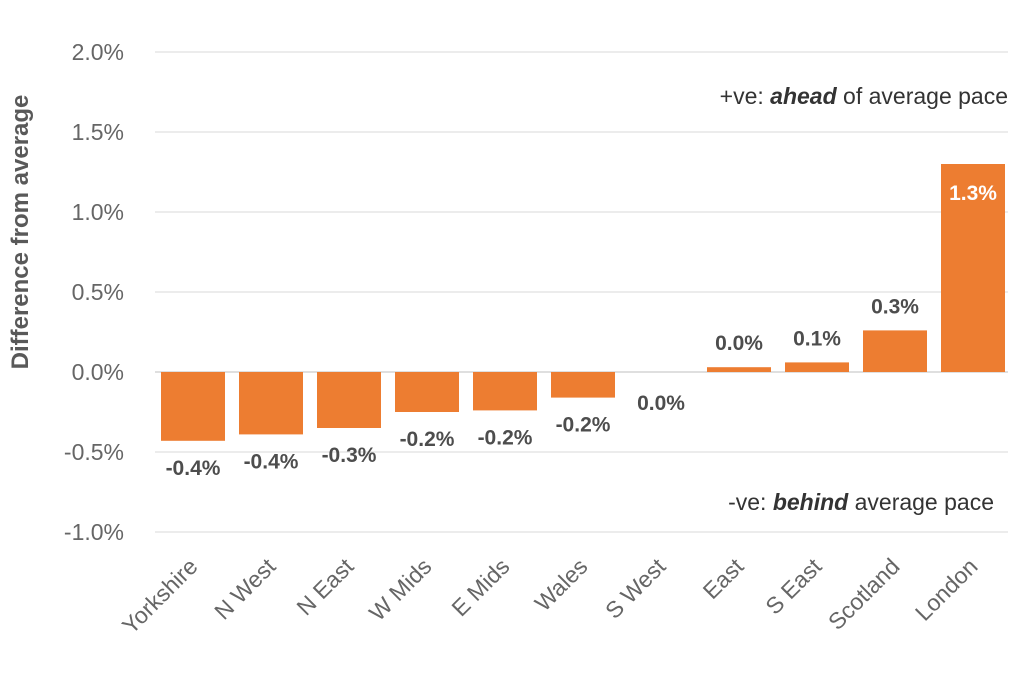 This screenshot has height=688, width=1024. Describe the element at coordinates (922, 96) in the screenshot. I see `positive-annotation-suffix: of average pace` at that location.